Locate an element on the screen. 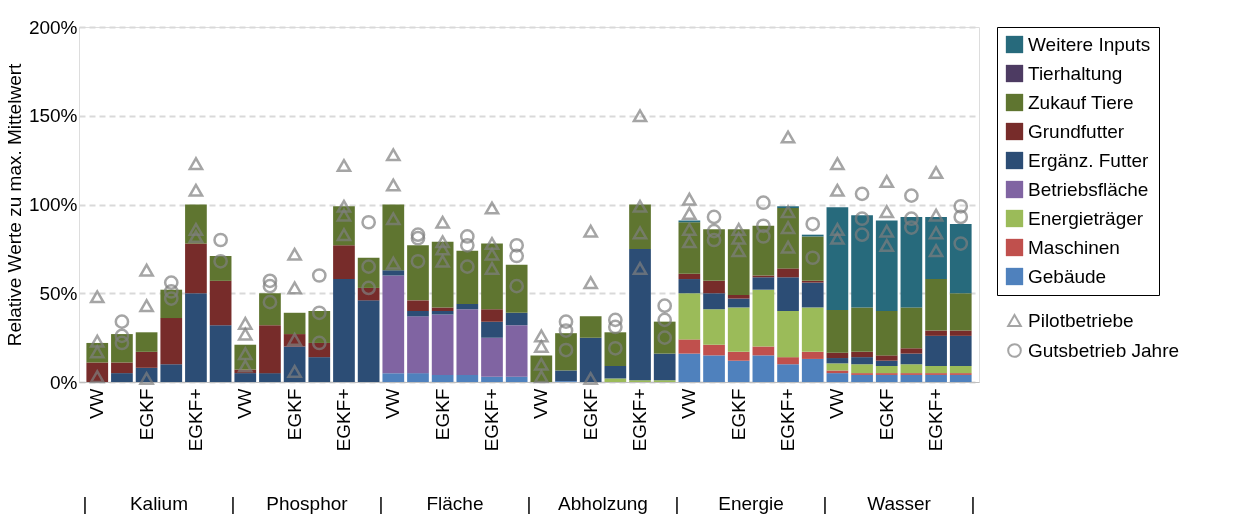 This screenshot has height=517, width=1248. y-axis-title: Relative Werte zu max. Mittelwert is located at coordinates (14, 204).